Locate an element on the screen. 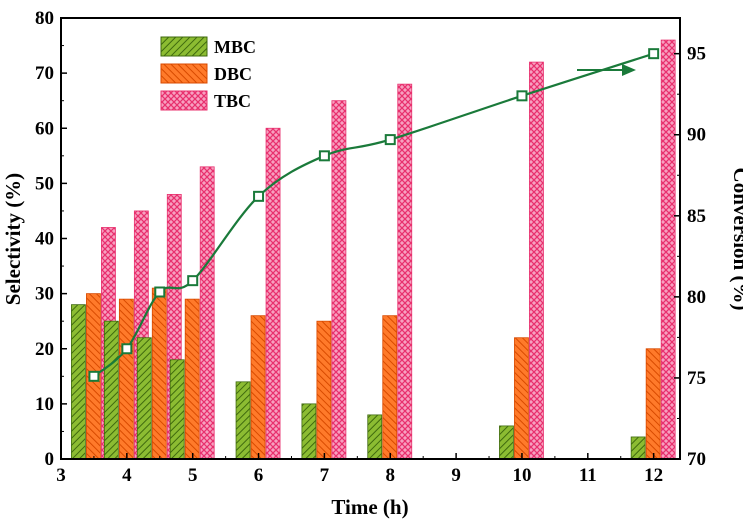 The image size is (743, 523). x-tick-label-4: 4 is located at coordinates (127, 475).